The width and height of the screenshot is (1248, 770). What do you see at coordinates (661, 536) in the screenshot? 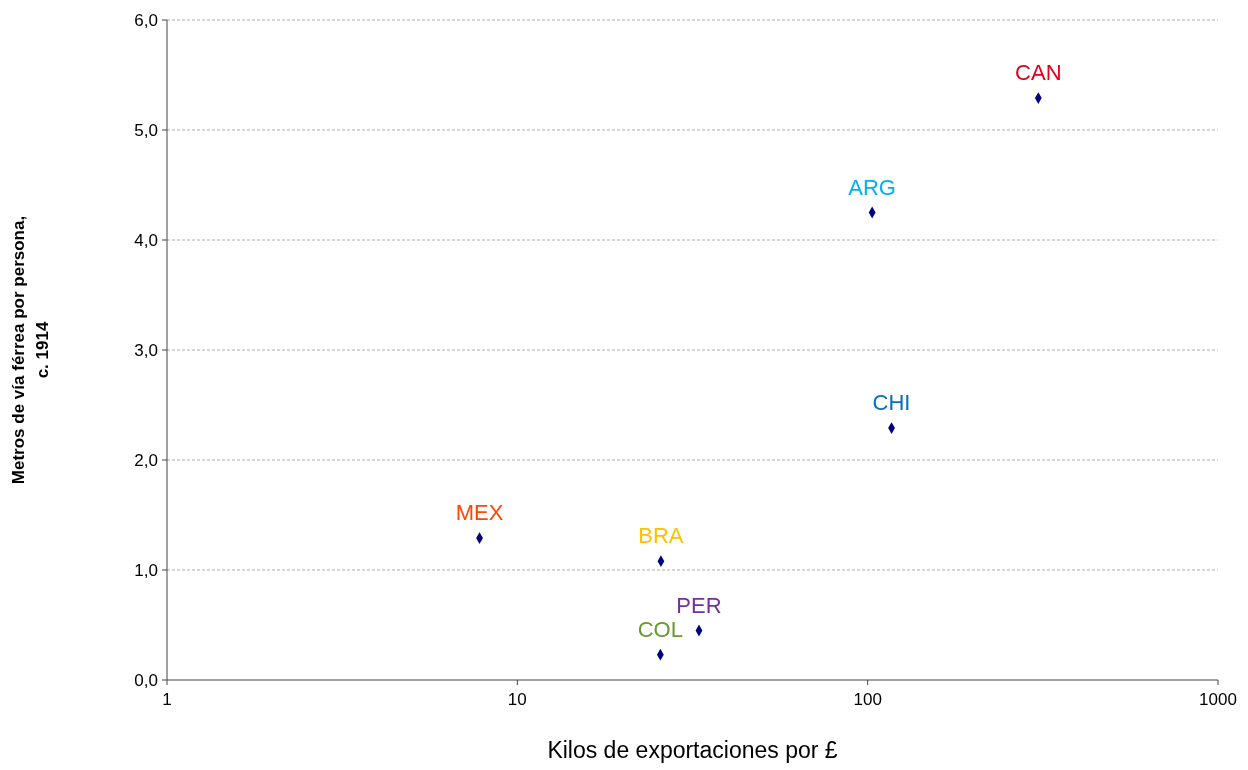
I see `annotation: BRA` at bounding box center [661, 536].